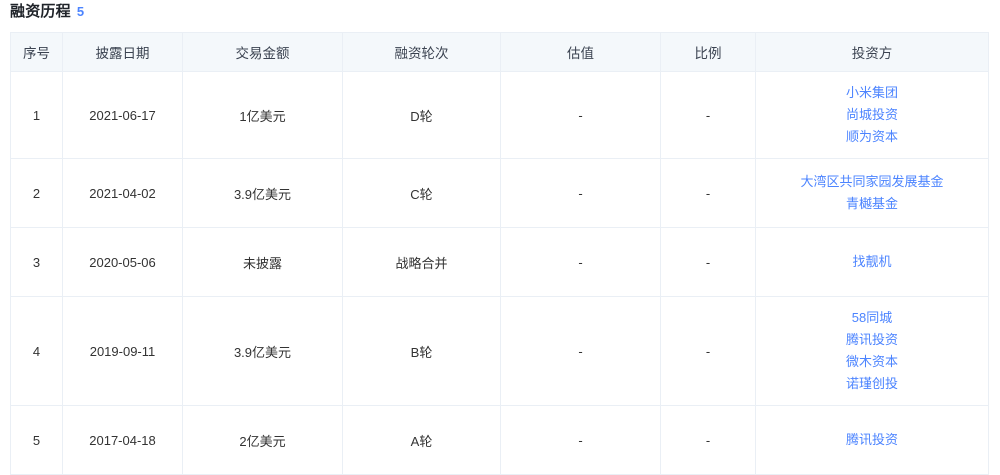 This screenshot has width=1000, height=475. I want to click on cell-round: 战略合并, so click(421, 262).